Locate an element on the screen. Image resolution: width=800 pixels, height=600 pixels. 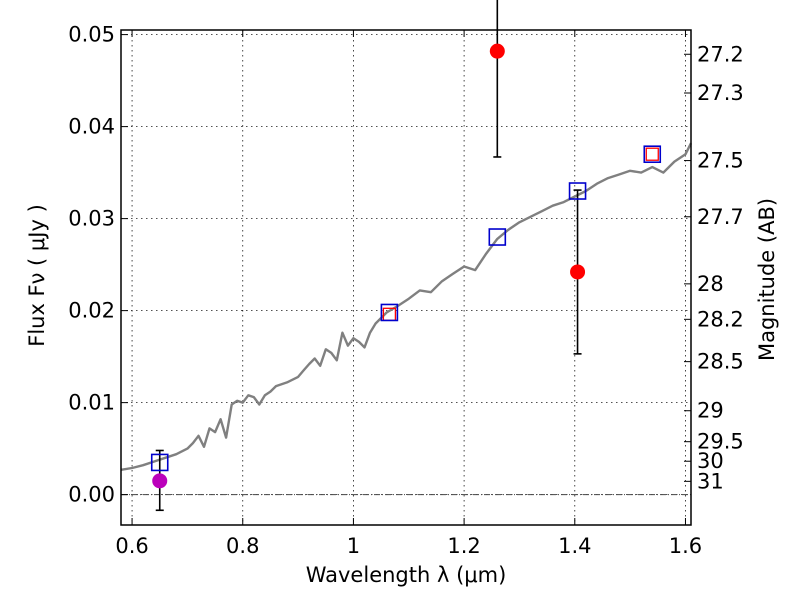
right-tick-label: 30 is located at coordinates (710, 461).